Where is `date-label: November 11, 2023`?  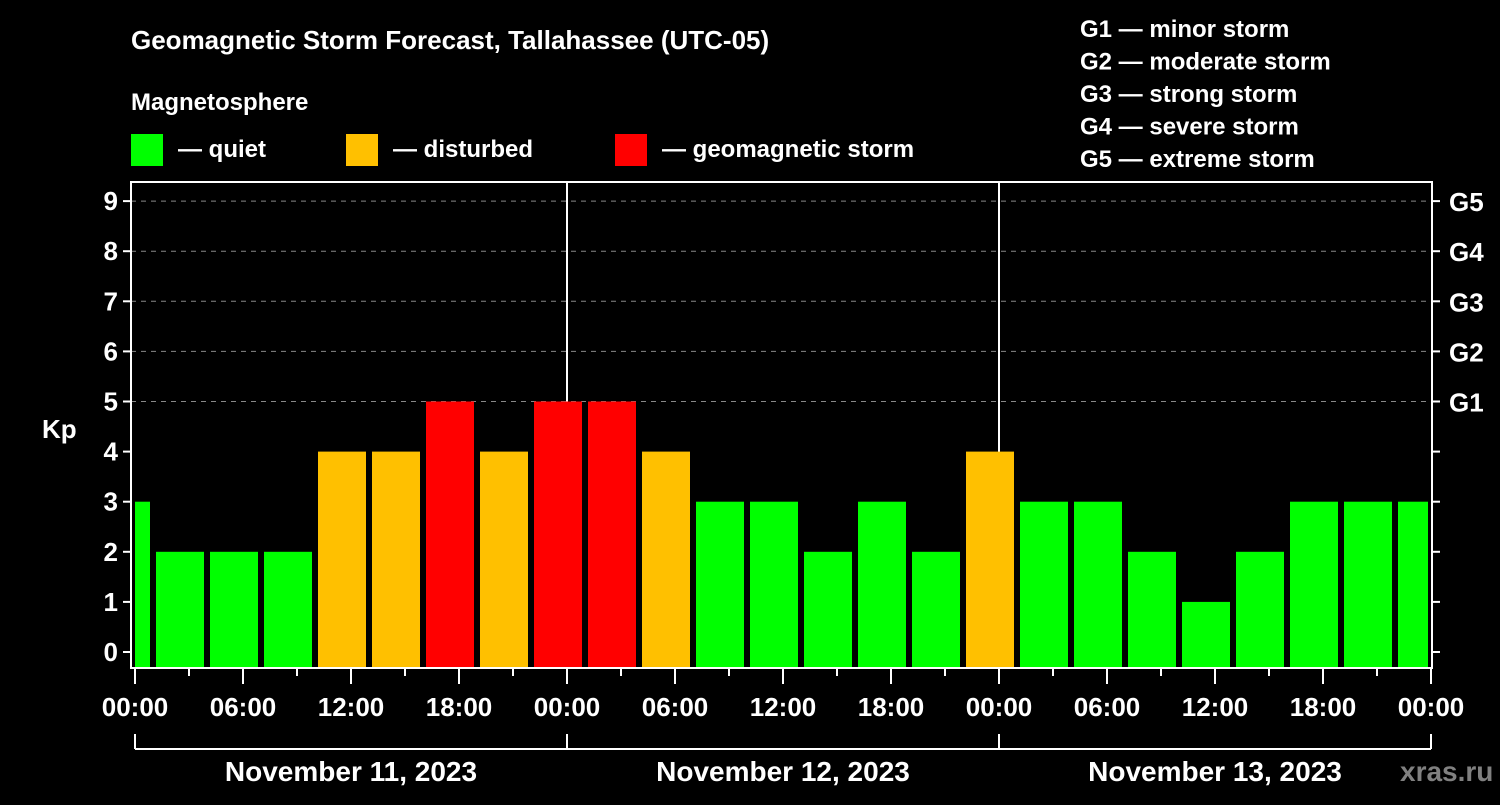 date-label: November 11, 2023 is located at coordinates (351, 771).